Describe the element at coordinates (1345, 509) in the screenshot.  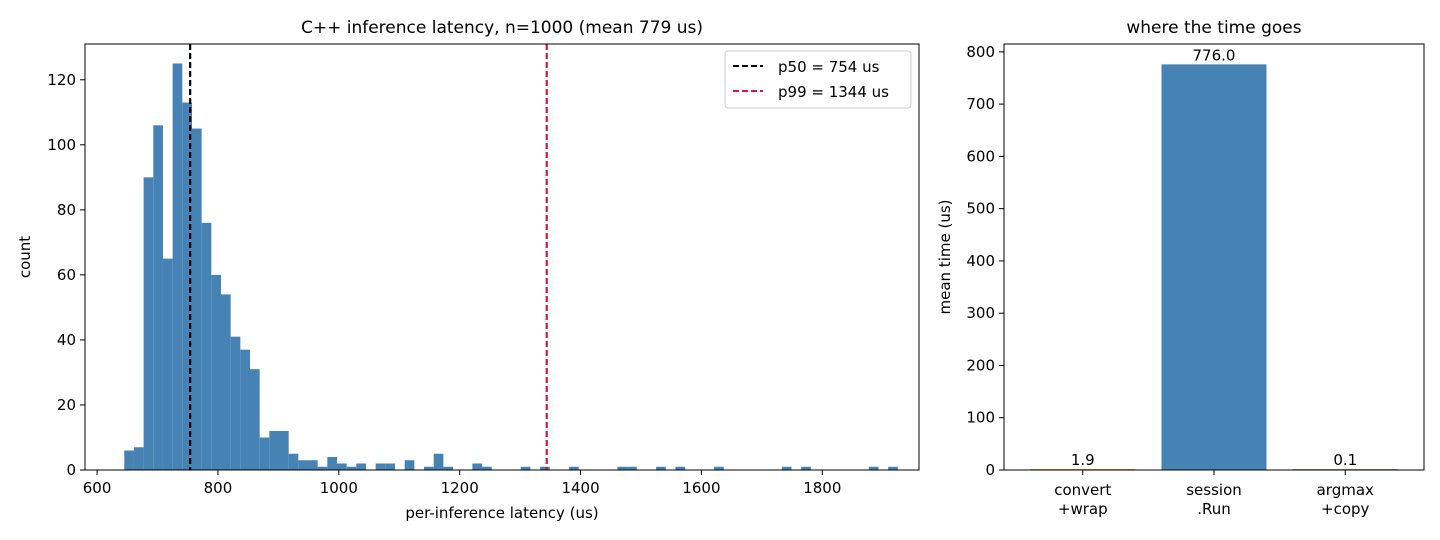
I see `x-tick-label: +copy` at that location.